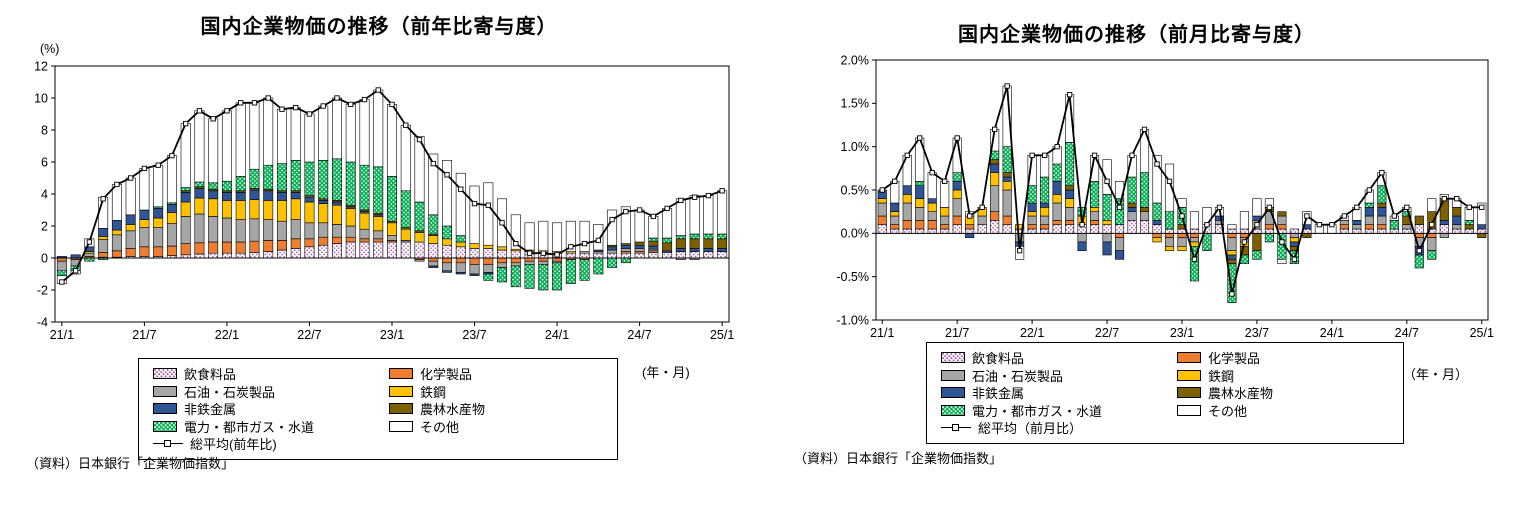  What do you see at coordinates (898, 458) in the screenshot?
I see `mom-source-note: （資料）日本銀行「企業物価指数」` at bounding box center [898, 458].